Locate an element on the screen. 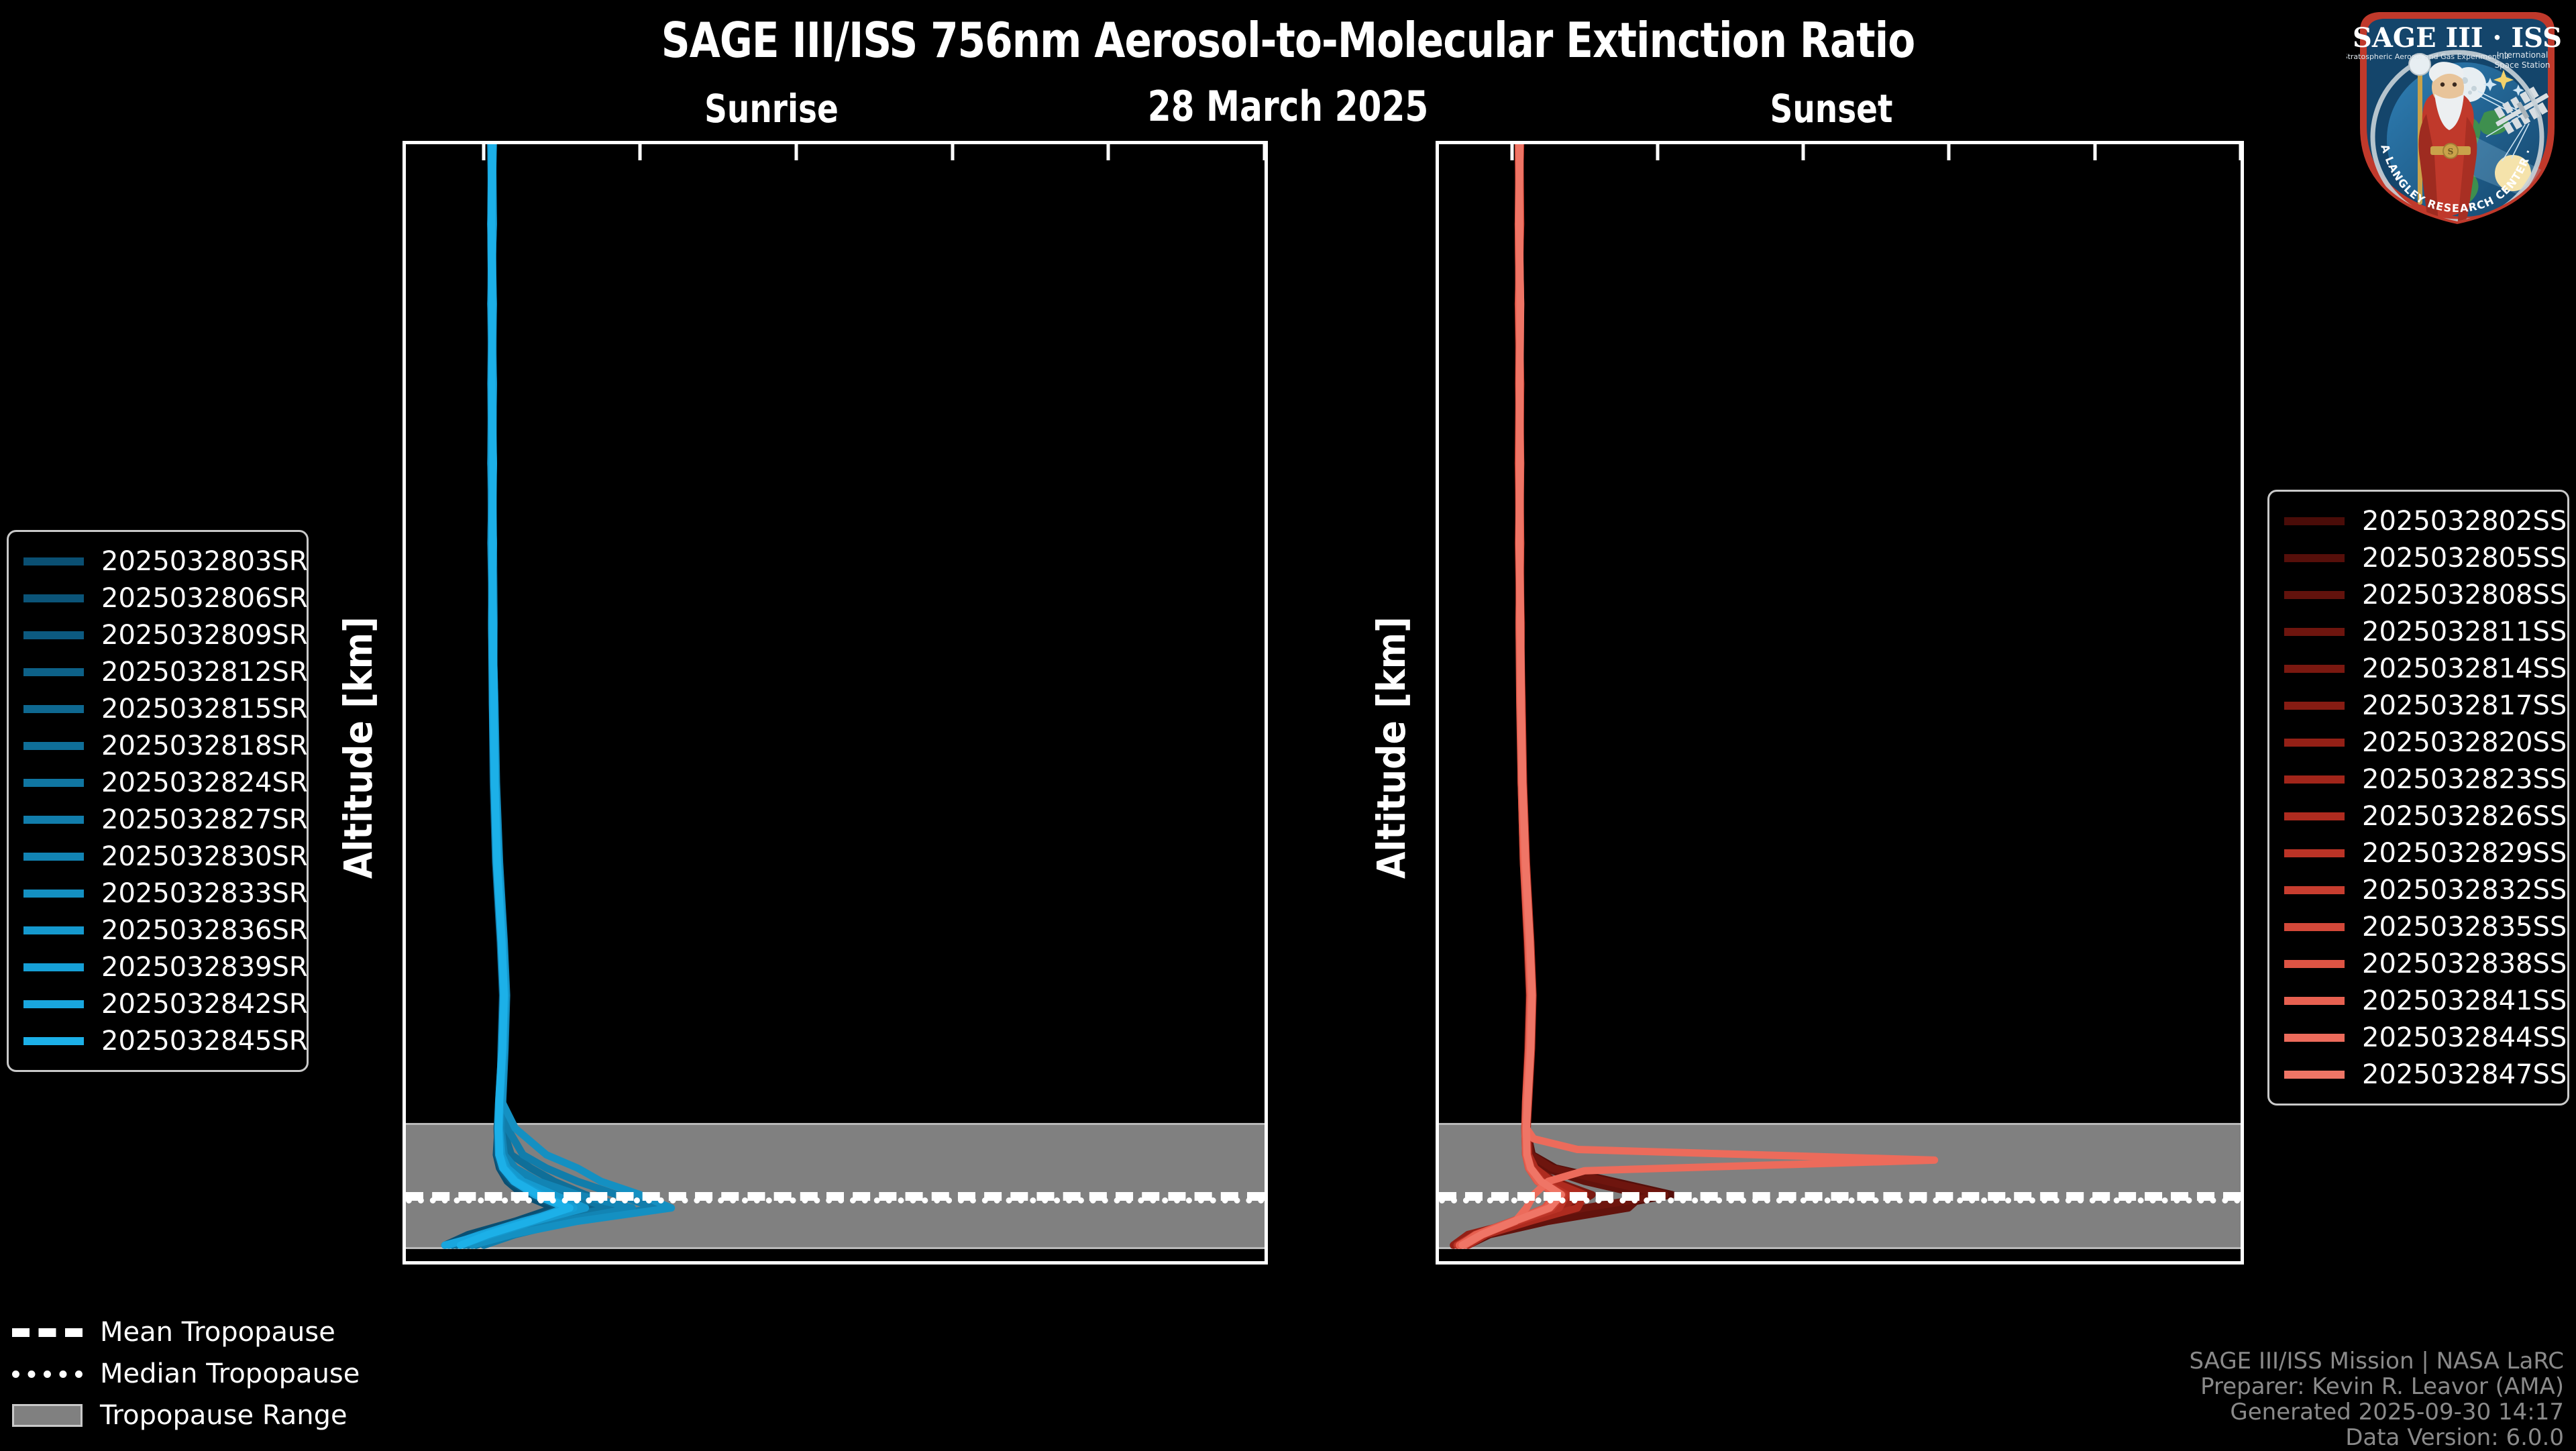  legend-item-sunset: 2025032844SS is located at coordinates (2425, 1037).